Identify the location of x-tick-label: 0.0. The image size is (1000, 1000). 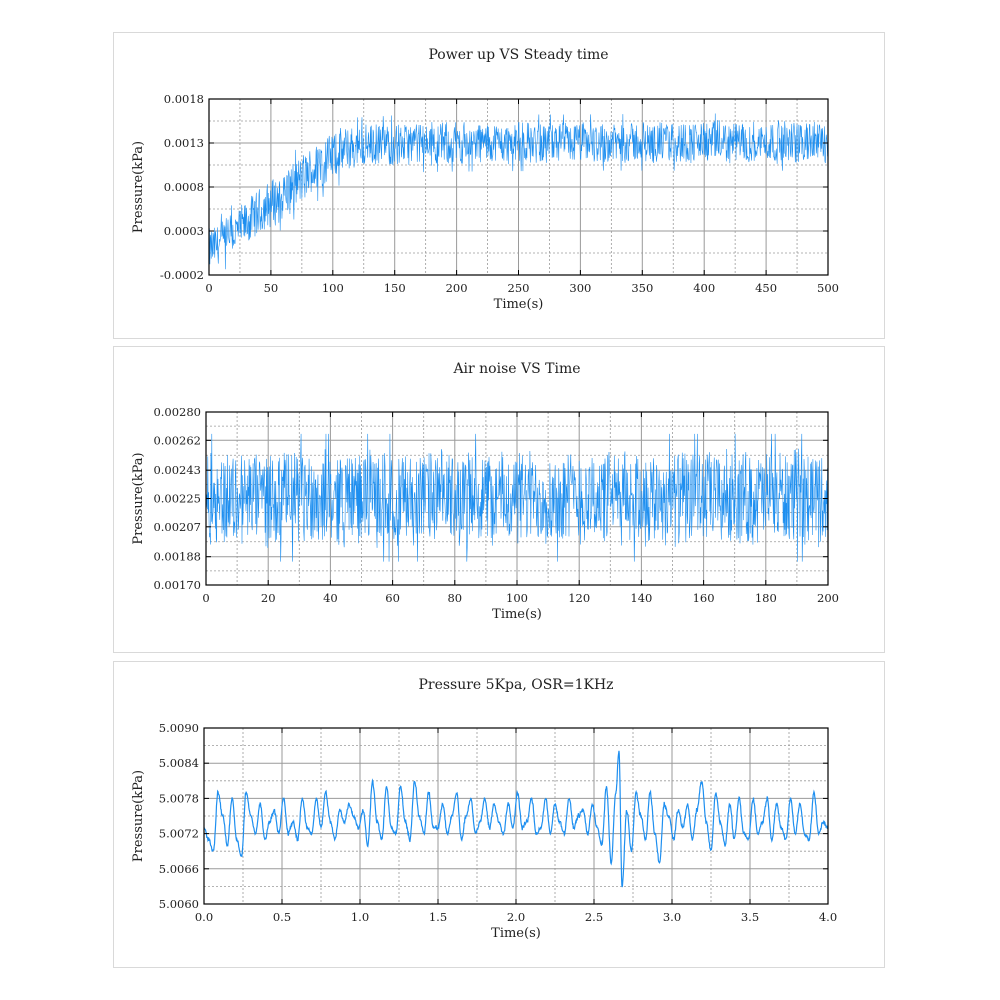
(204, 917).